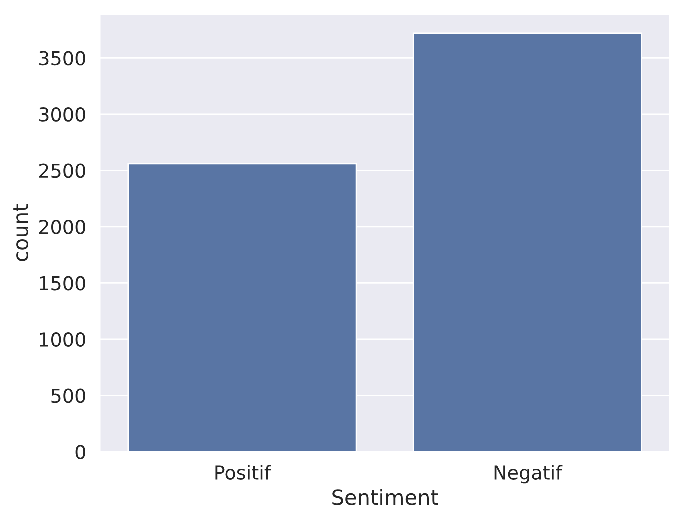 The image size is (675, 509). Describe the element at coordinates (63, 283) in the screenshot. I see `y-tick-label: 1500` at that location.